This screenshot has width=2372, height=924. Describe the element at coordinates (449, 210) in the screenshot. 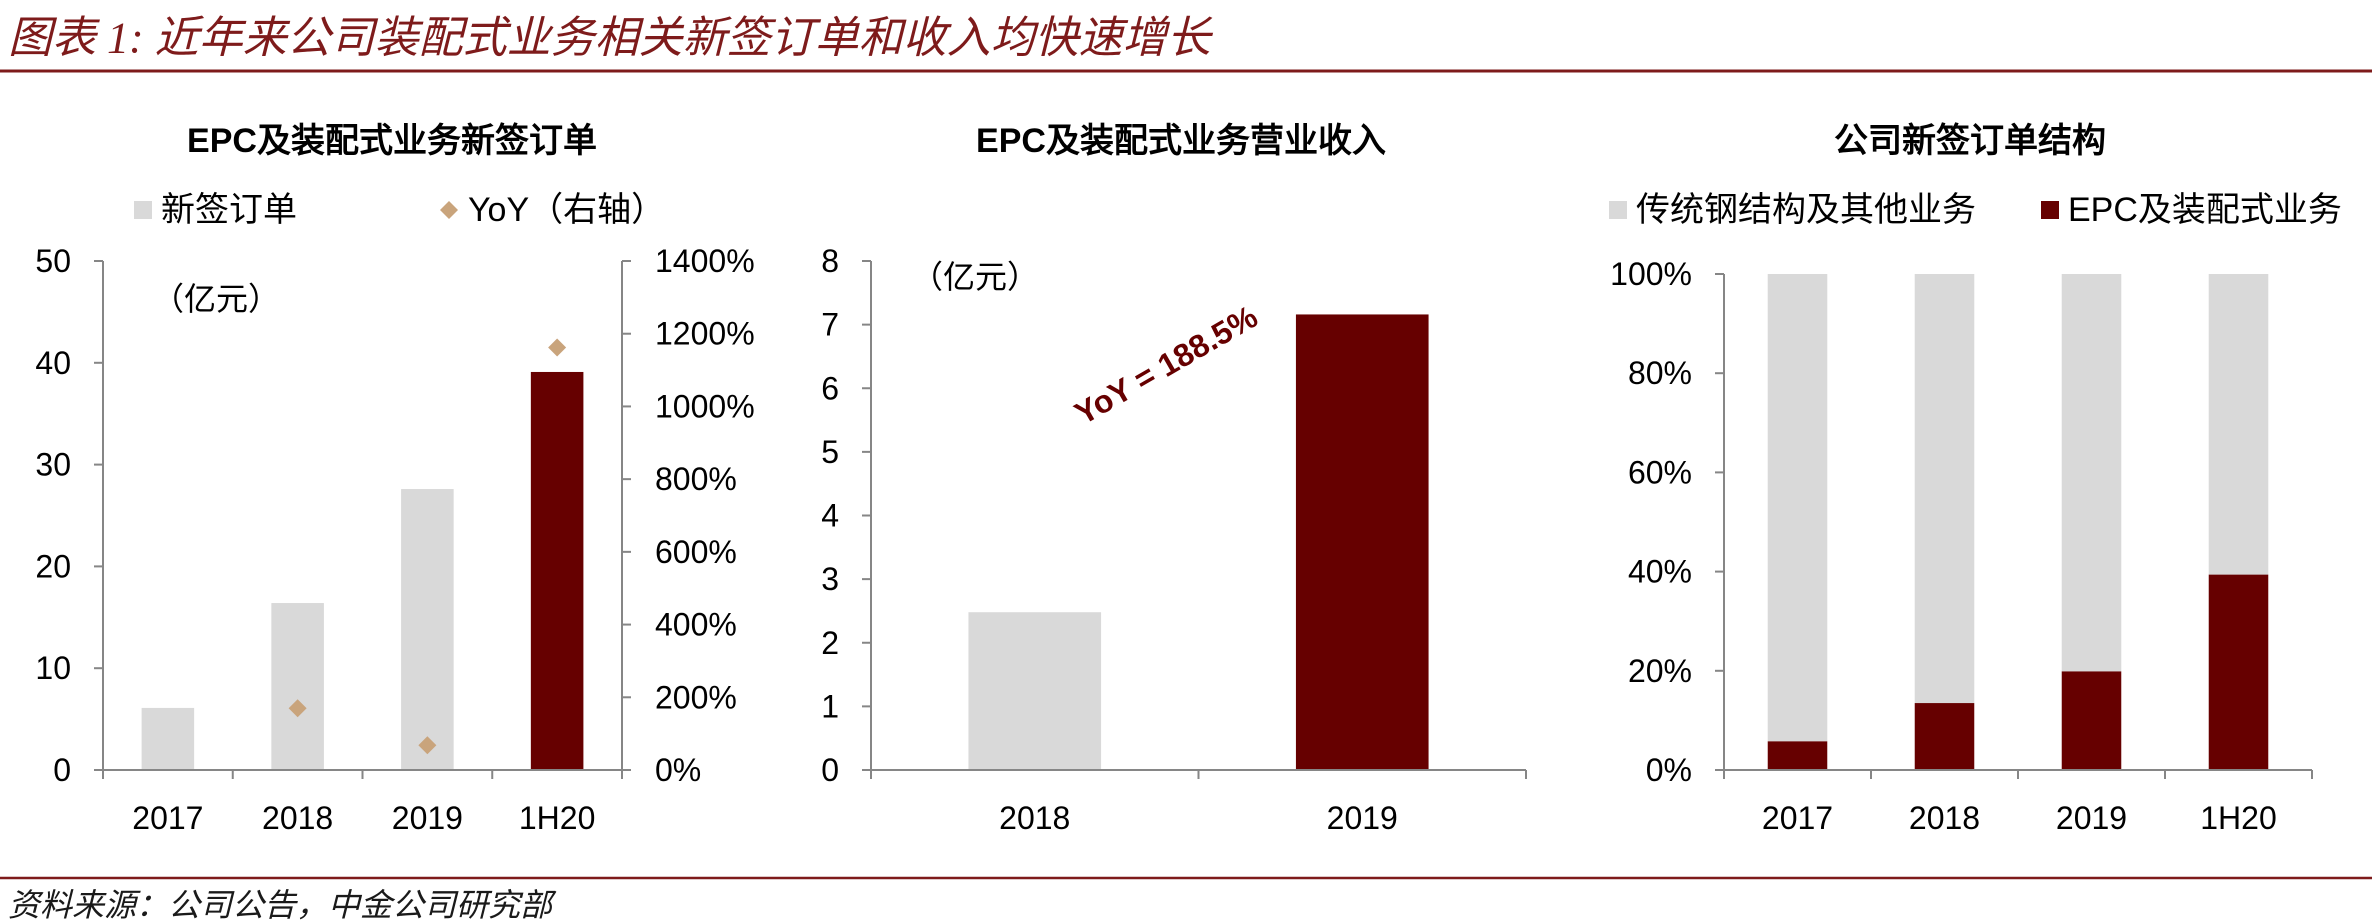

I see `legend-diamond-marker` at that location.